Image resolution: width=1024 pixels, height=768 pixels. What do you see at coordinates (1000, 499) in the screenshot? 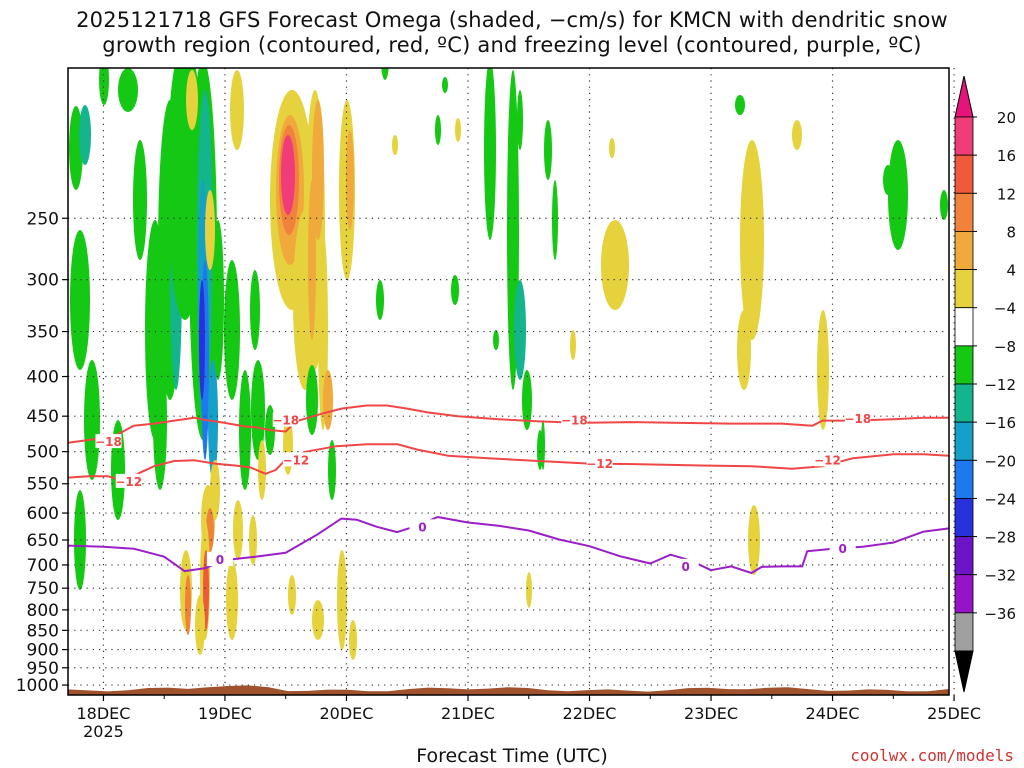
I see `colorbar-label: −24` at bounding box center [1000, 499].